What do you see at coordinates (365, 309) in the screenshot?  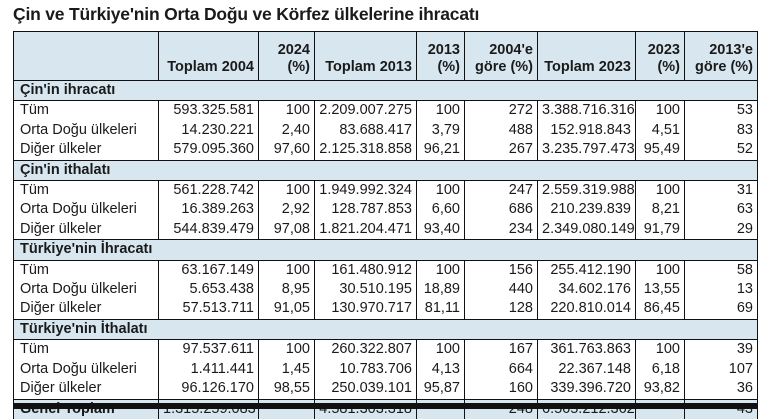 I see `table-cell: 130.970.717` at bounding box center [365, 309].